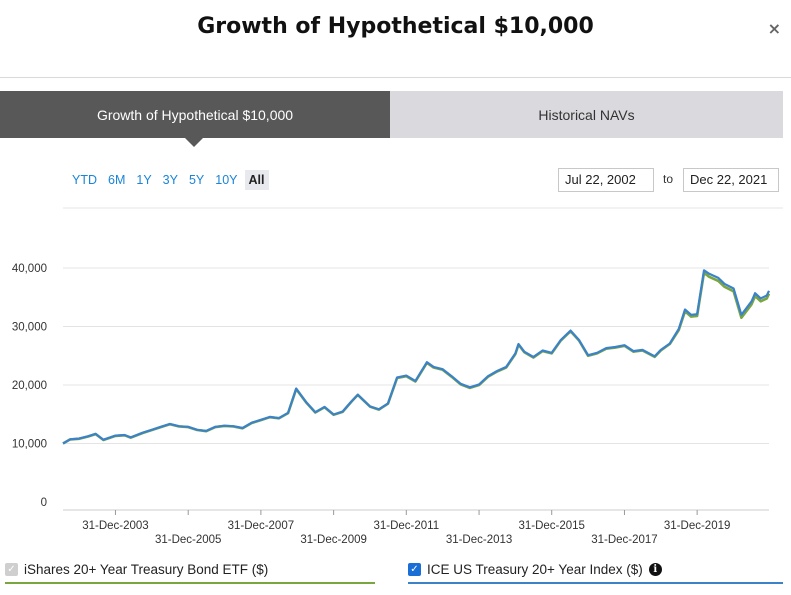 This screenshot has height=595, width=791. What do you see at coordinates (395, 26) in the screenshot?
I see `modal-title: Growth of Hypothetical $10,000` at bounding box center [395, 26].